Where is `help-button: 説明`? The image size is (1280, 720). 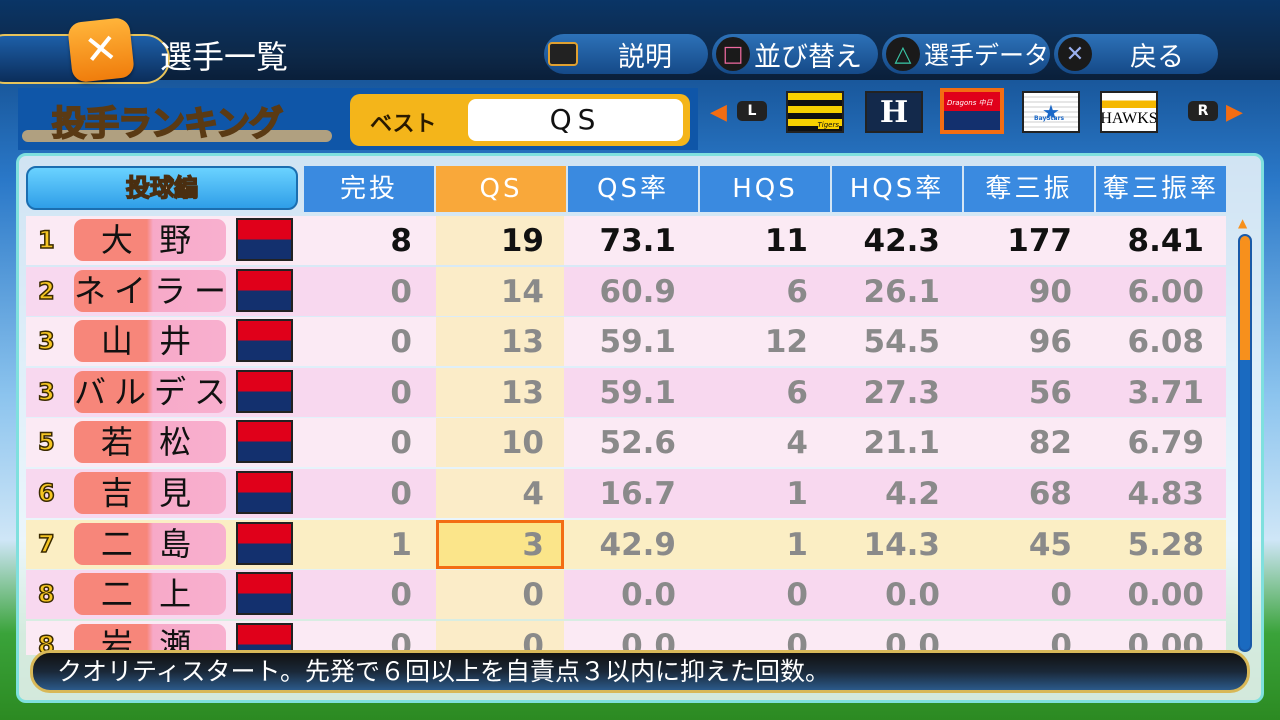 help-button: 説明 is located at coordinates (626, 54).